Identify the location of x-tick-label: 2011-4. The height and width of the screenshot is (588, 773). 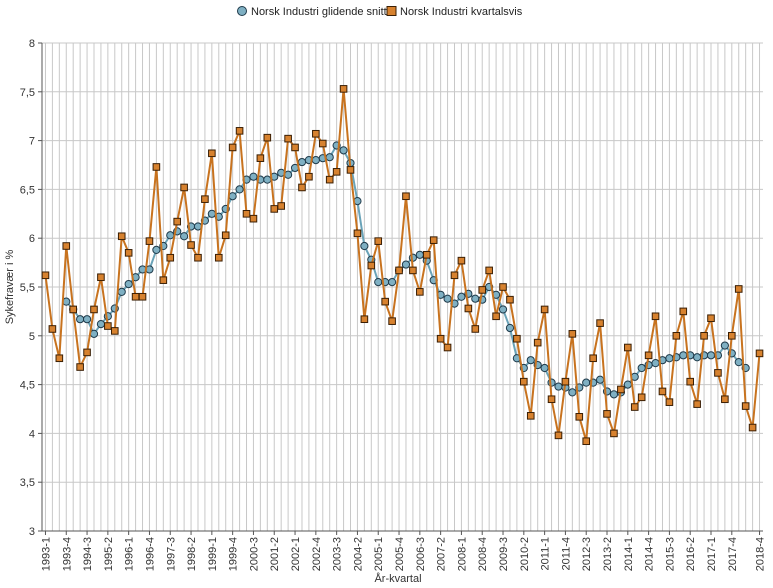
(566, 553).